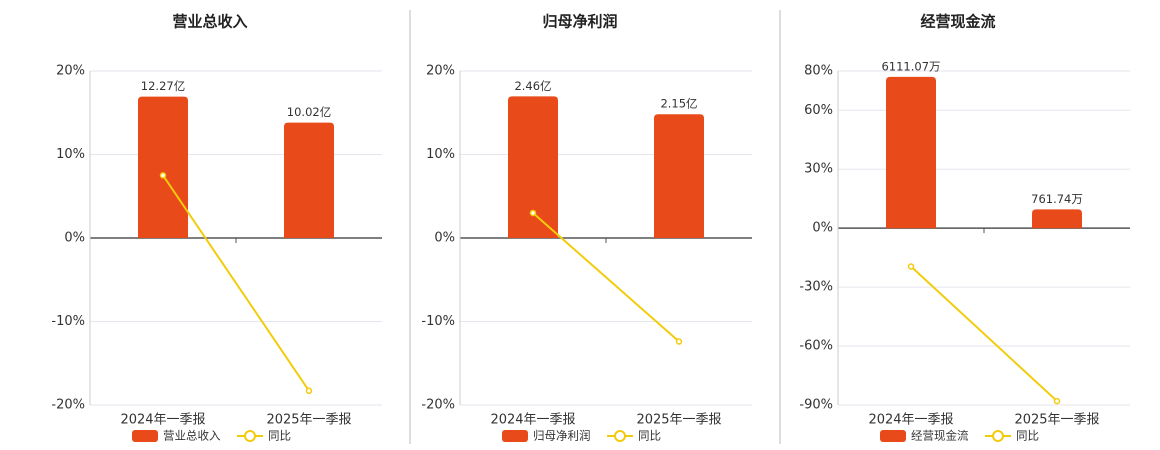  I want to click on y-tick-label: 60%, so click(818, 110).